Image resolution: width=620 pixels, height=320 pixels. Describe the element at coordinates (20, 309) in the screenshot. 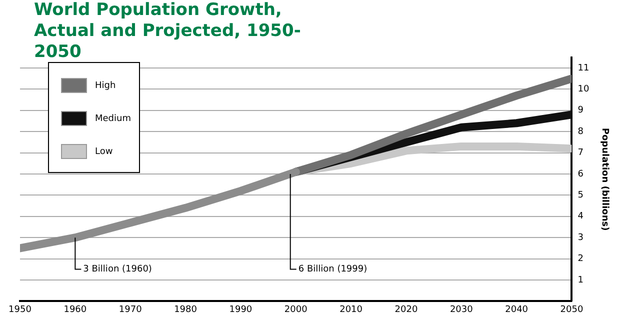

I see `x-tick-label: 1950` at that location.